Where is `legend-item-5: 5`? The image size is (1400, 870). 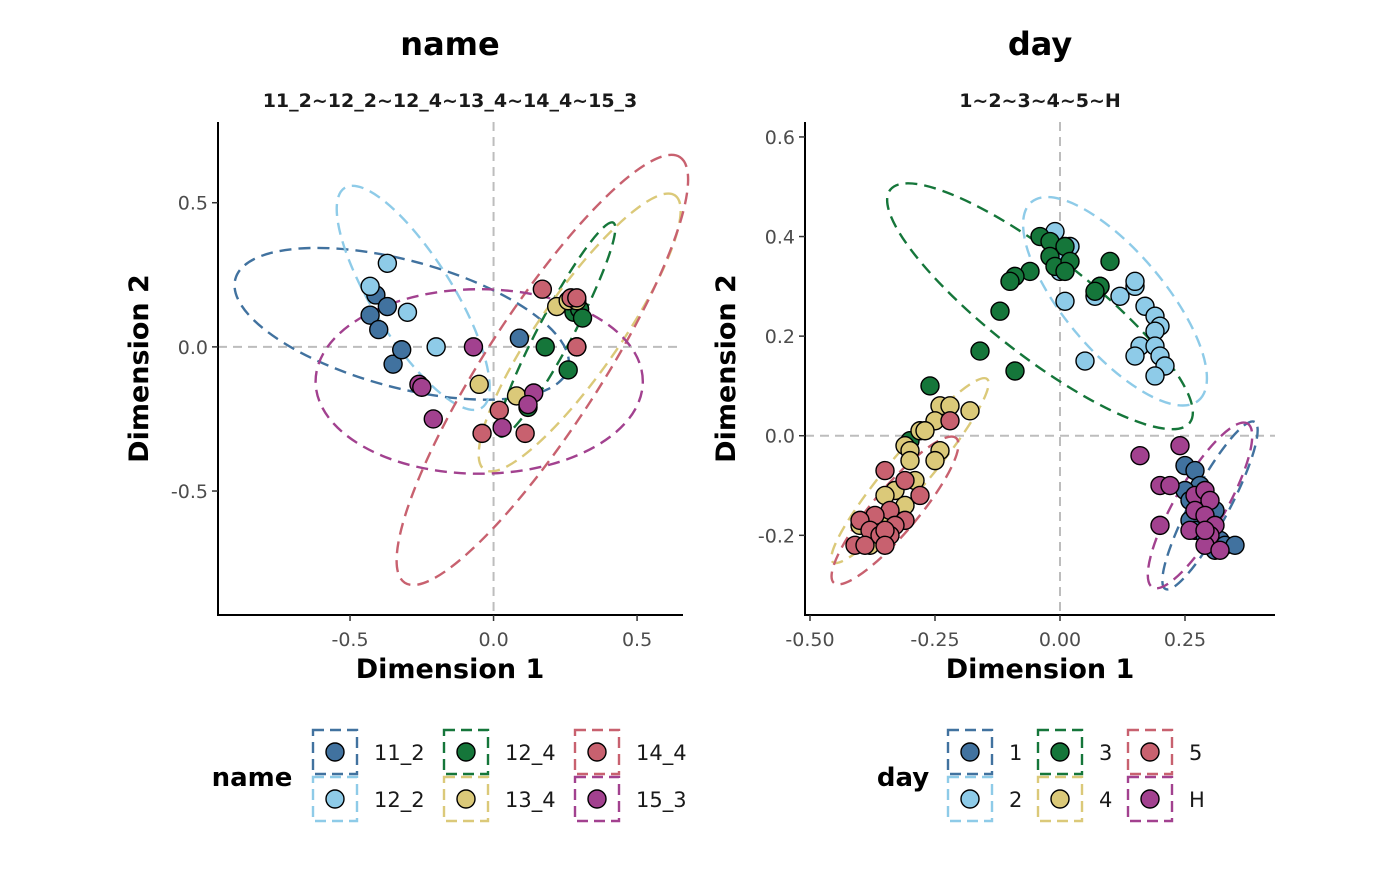
legend-item-5: 5 is located at coordinates (1164, 752).